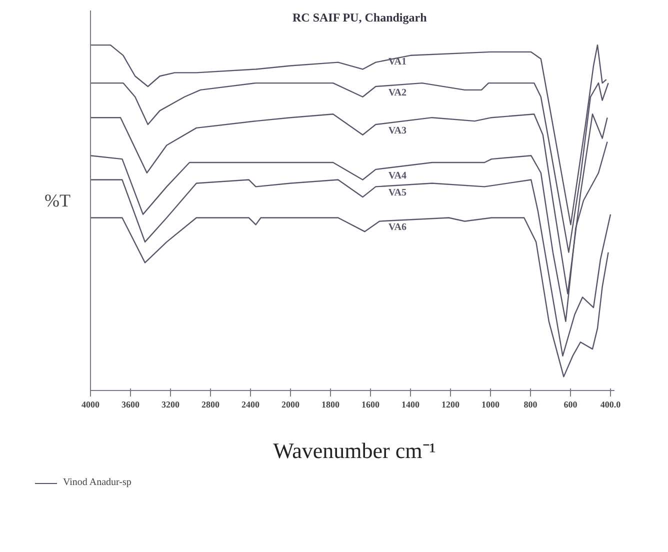 This screenshot has width=668, height=552. I want to click on series-label: VA5, so click(397, 193).